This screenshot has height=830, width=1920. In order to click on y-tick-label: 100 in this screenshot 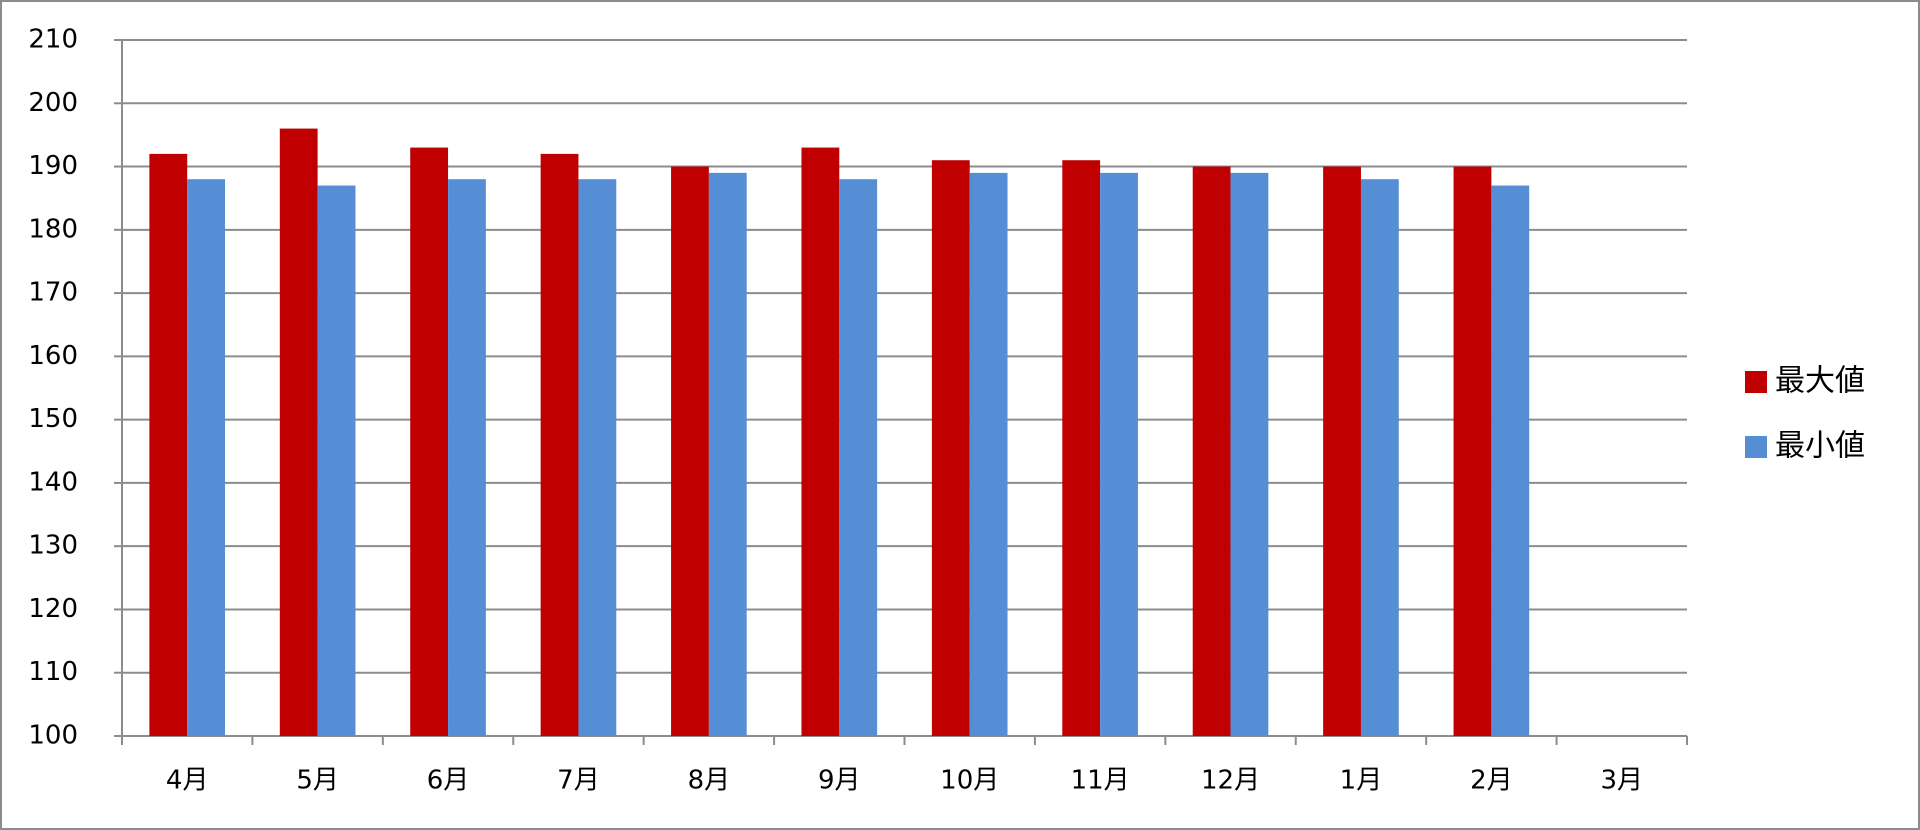, I will do `click(53, 736)`.